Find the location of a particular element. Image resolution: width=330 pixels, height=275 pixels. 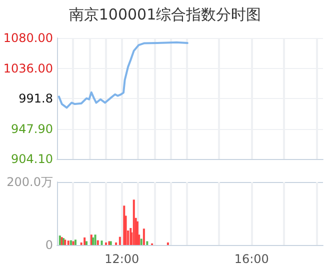

y-tick-label: 0 is located at coordinates (49, 245).